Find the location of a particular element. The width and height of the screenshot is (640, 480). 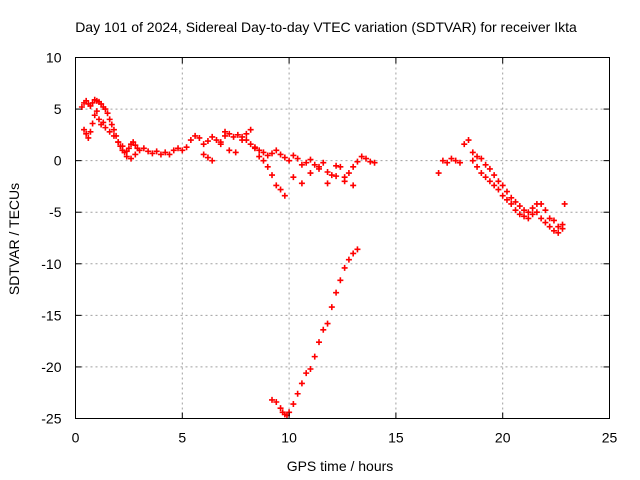

x-axis-label: GPS time / hours is located at coordinates (340, 466).